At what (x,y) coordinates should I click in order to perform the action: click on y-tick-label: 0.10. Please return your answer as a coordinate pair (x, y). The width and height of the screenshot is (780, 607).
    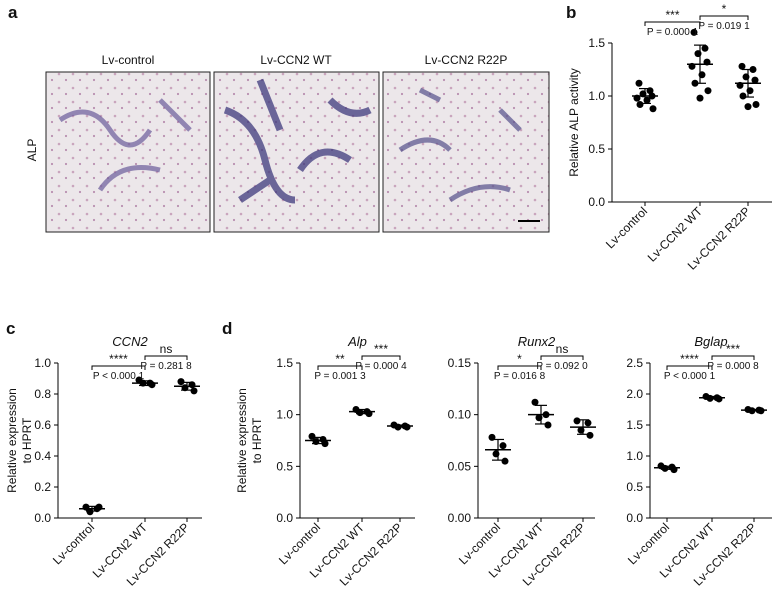
    Looking at the image, I should click on (460, 415).